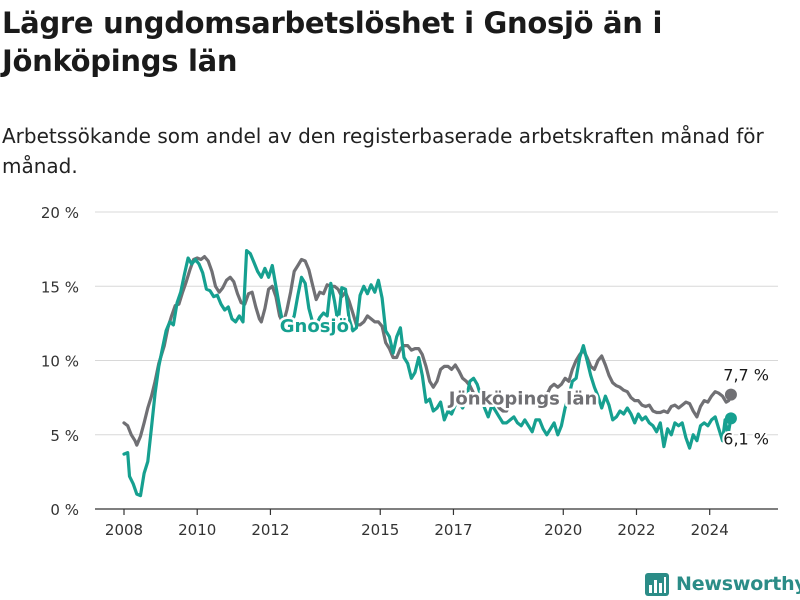  I want to click on y-tick-label: 15 %, so click(60, 287).